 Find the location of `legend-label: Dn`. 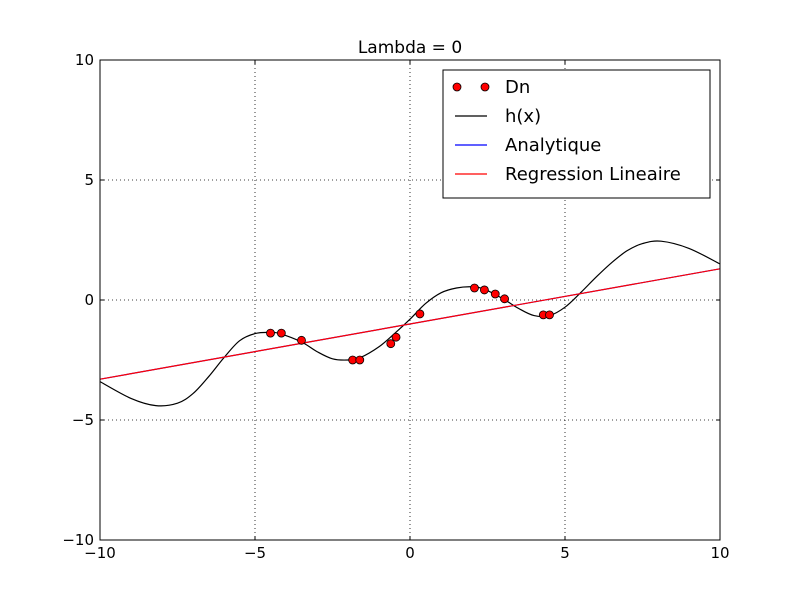

legend-label: Dn is located at coordinates (517, 87).